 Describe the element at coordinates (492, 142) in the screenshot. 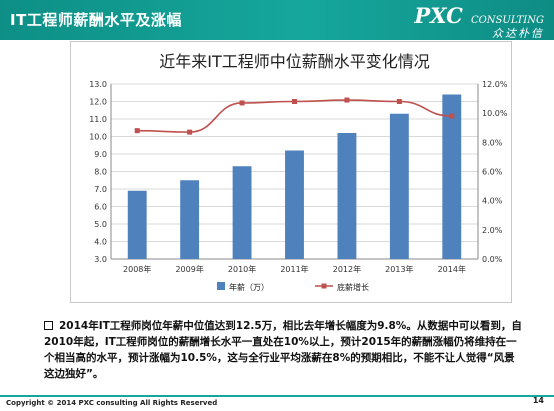

I see `y-right-tick-label: 8.0%` at that location.